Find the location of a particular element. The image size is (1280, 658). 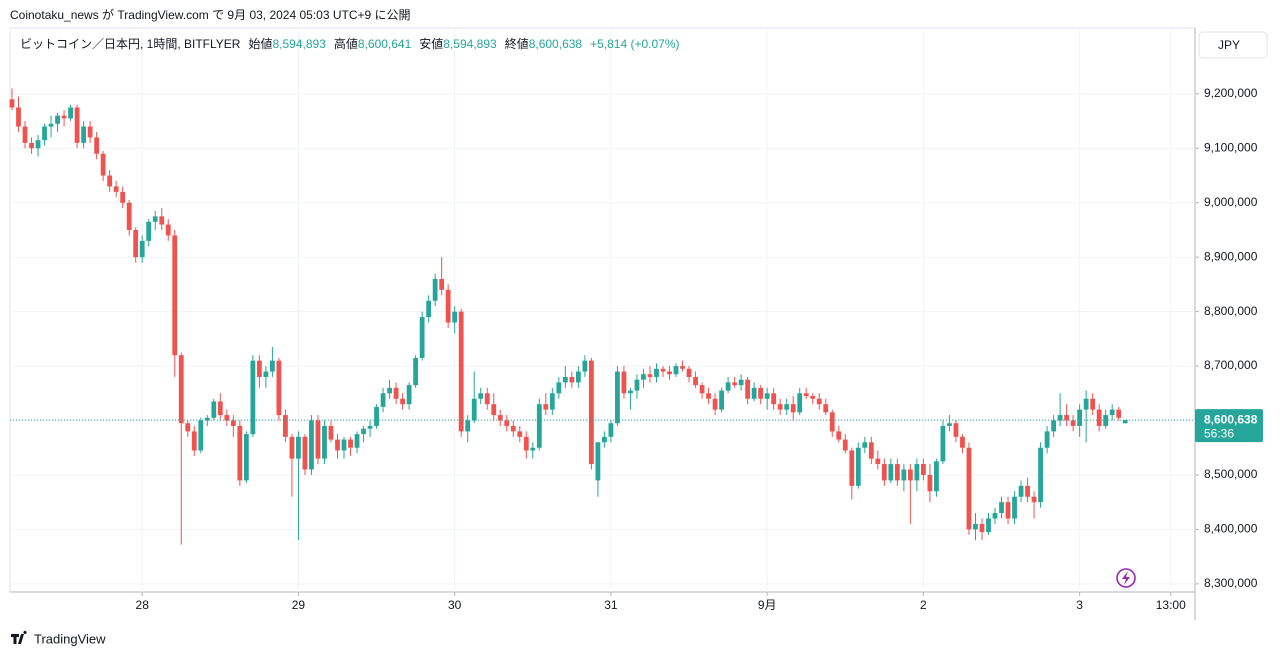

replay-icon is located at coordinates (1126, 578).